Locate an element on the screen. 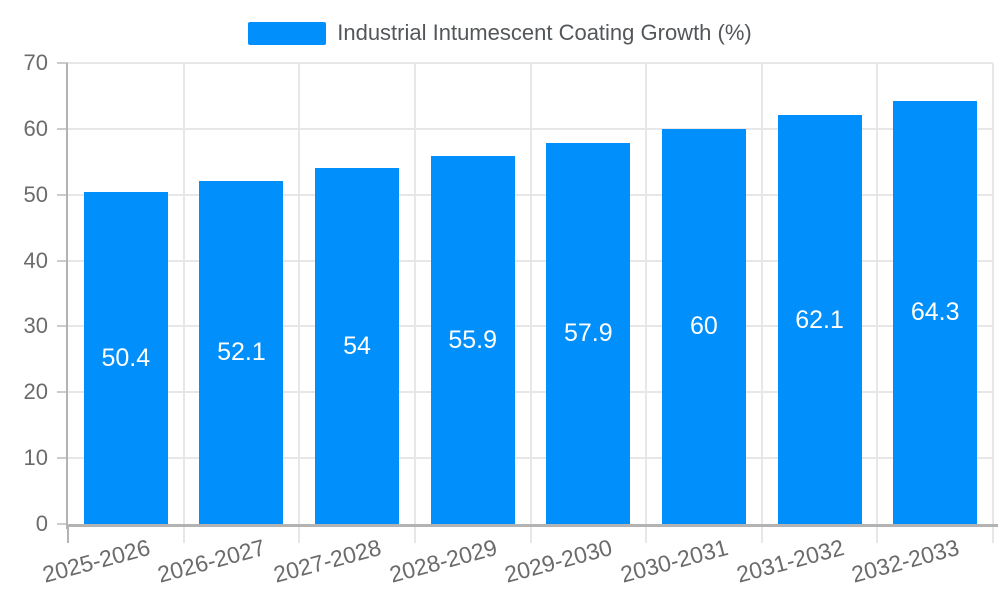  x-tick-label: 2029-2030 is located at coordinates (559, 561).